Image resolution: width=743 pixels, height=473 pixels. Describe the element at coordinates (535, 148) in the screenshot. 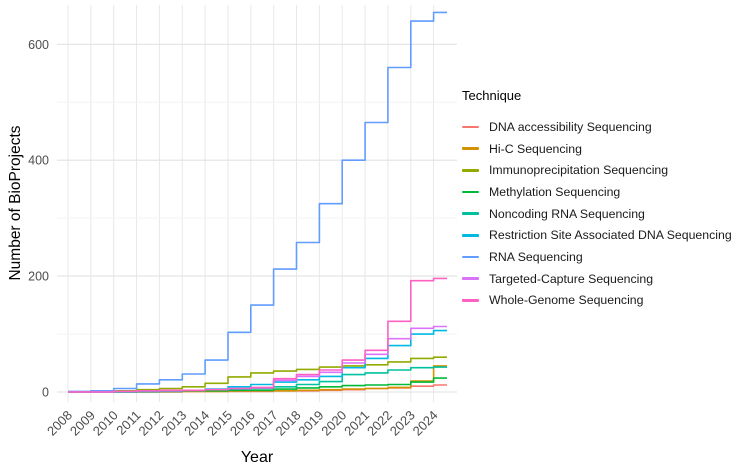

I see `legend-item-label: Hi-C Sequencing` at that location.